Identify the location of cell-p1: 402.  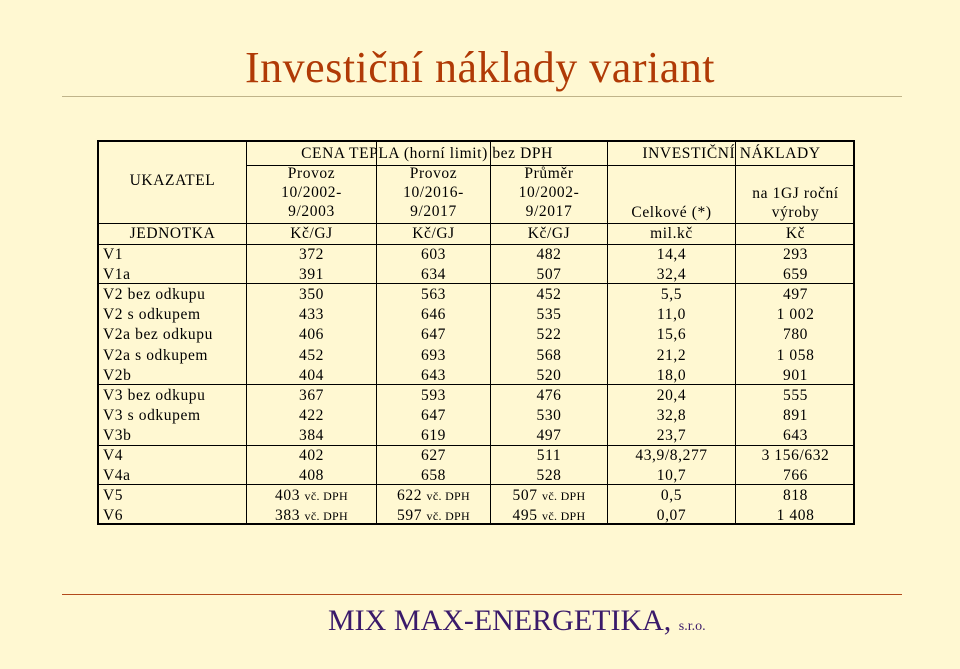
(311, 455).